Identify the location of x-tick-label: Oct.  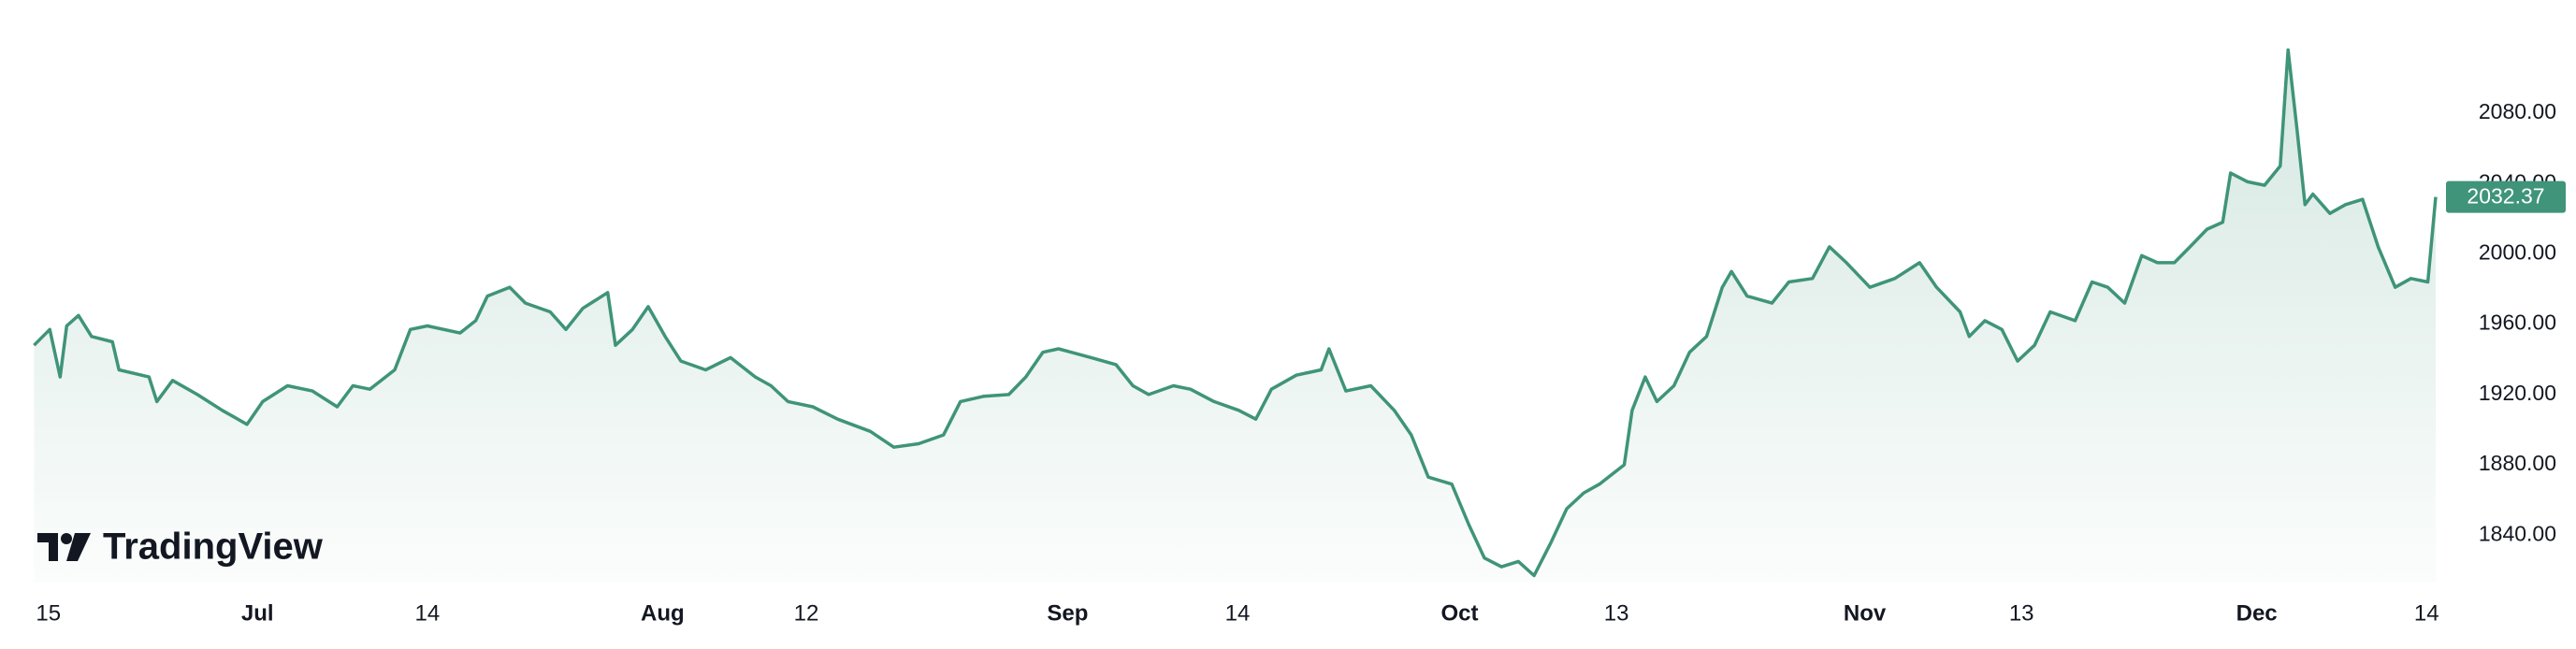
(1459, 613).